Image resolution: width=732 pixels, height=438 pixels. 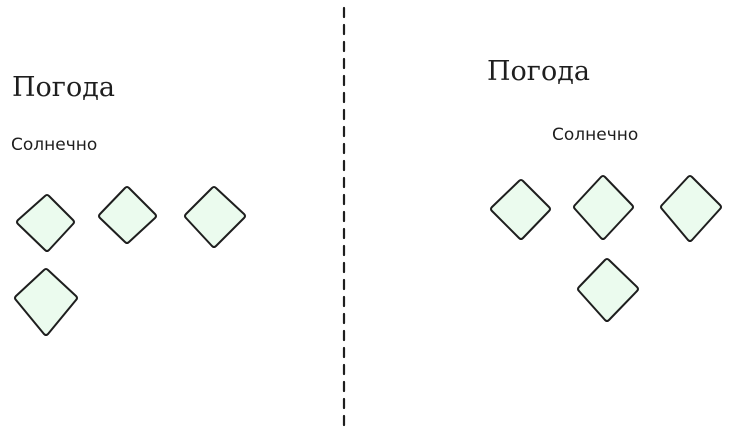 I want to click on left-panel-title: Погода, so click(x=63, y=87).